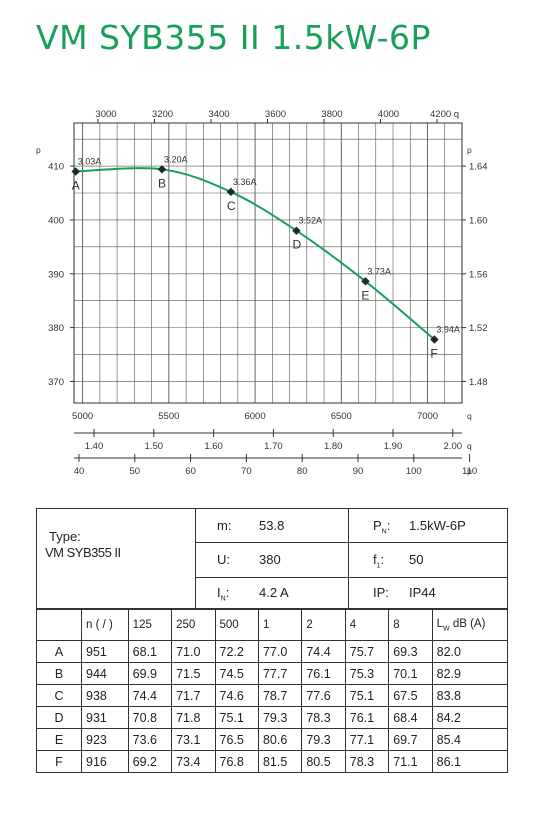 The image size is (547, 813). What do you see at coordinates (56, 382) in the screenshot?
I see `y-left-tick-label: 370` at bounding box center [56, 382].